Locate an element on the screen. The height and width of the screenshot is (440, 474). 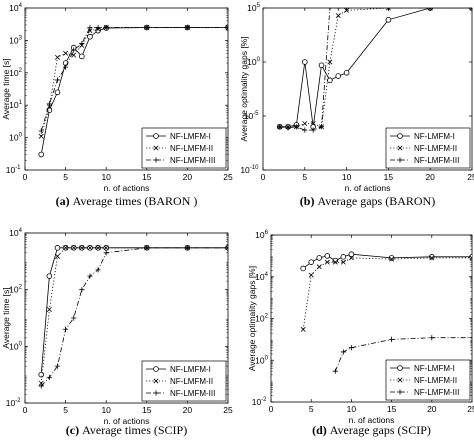
legend-label: NF-LMFM-II is located at coordinates (191, 148).